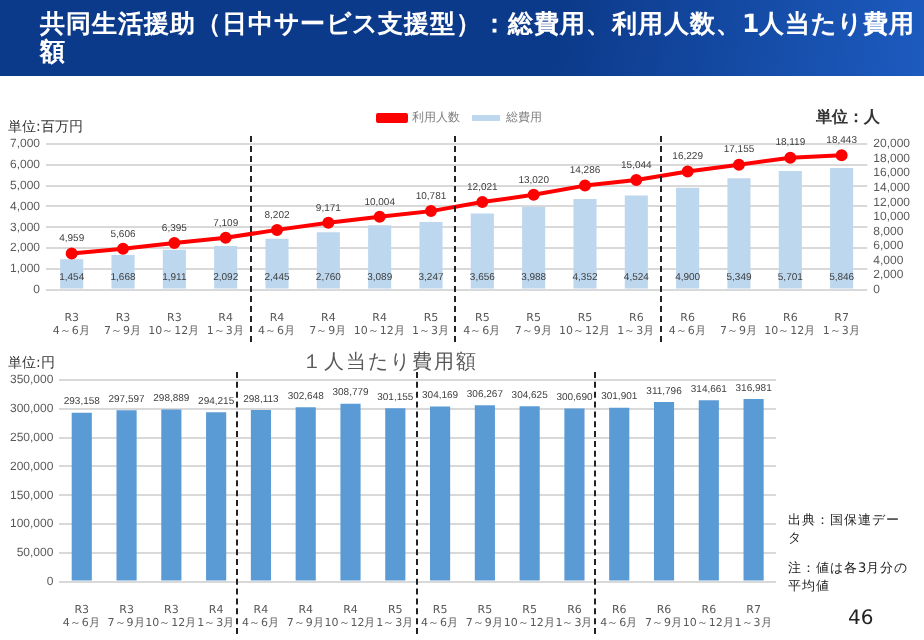 Image resolution: width=924 pixels, height=640 pixels. What do you see at coordinates (848, 117) in the screenshot?
I see `y2-axis-title: 単位：人` at bounding box center [848, 117].